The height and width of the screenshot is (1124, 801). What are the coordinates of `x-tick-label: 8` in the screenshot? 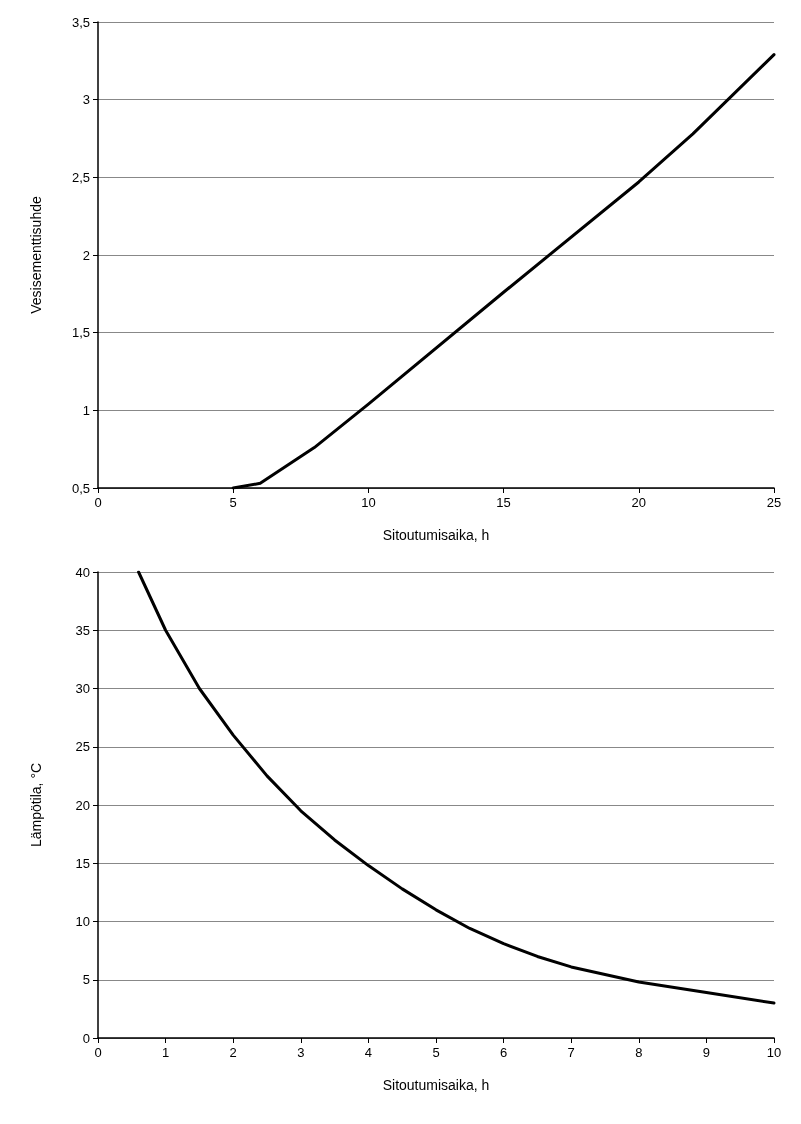 It's located at (639, 1052).